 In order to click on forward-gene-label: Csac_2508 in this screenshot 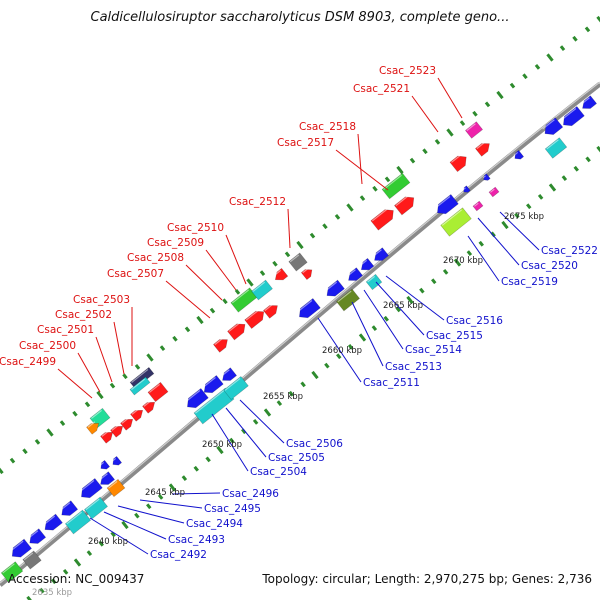, I will do `click(155, 258)`.